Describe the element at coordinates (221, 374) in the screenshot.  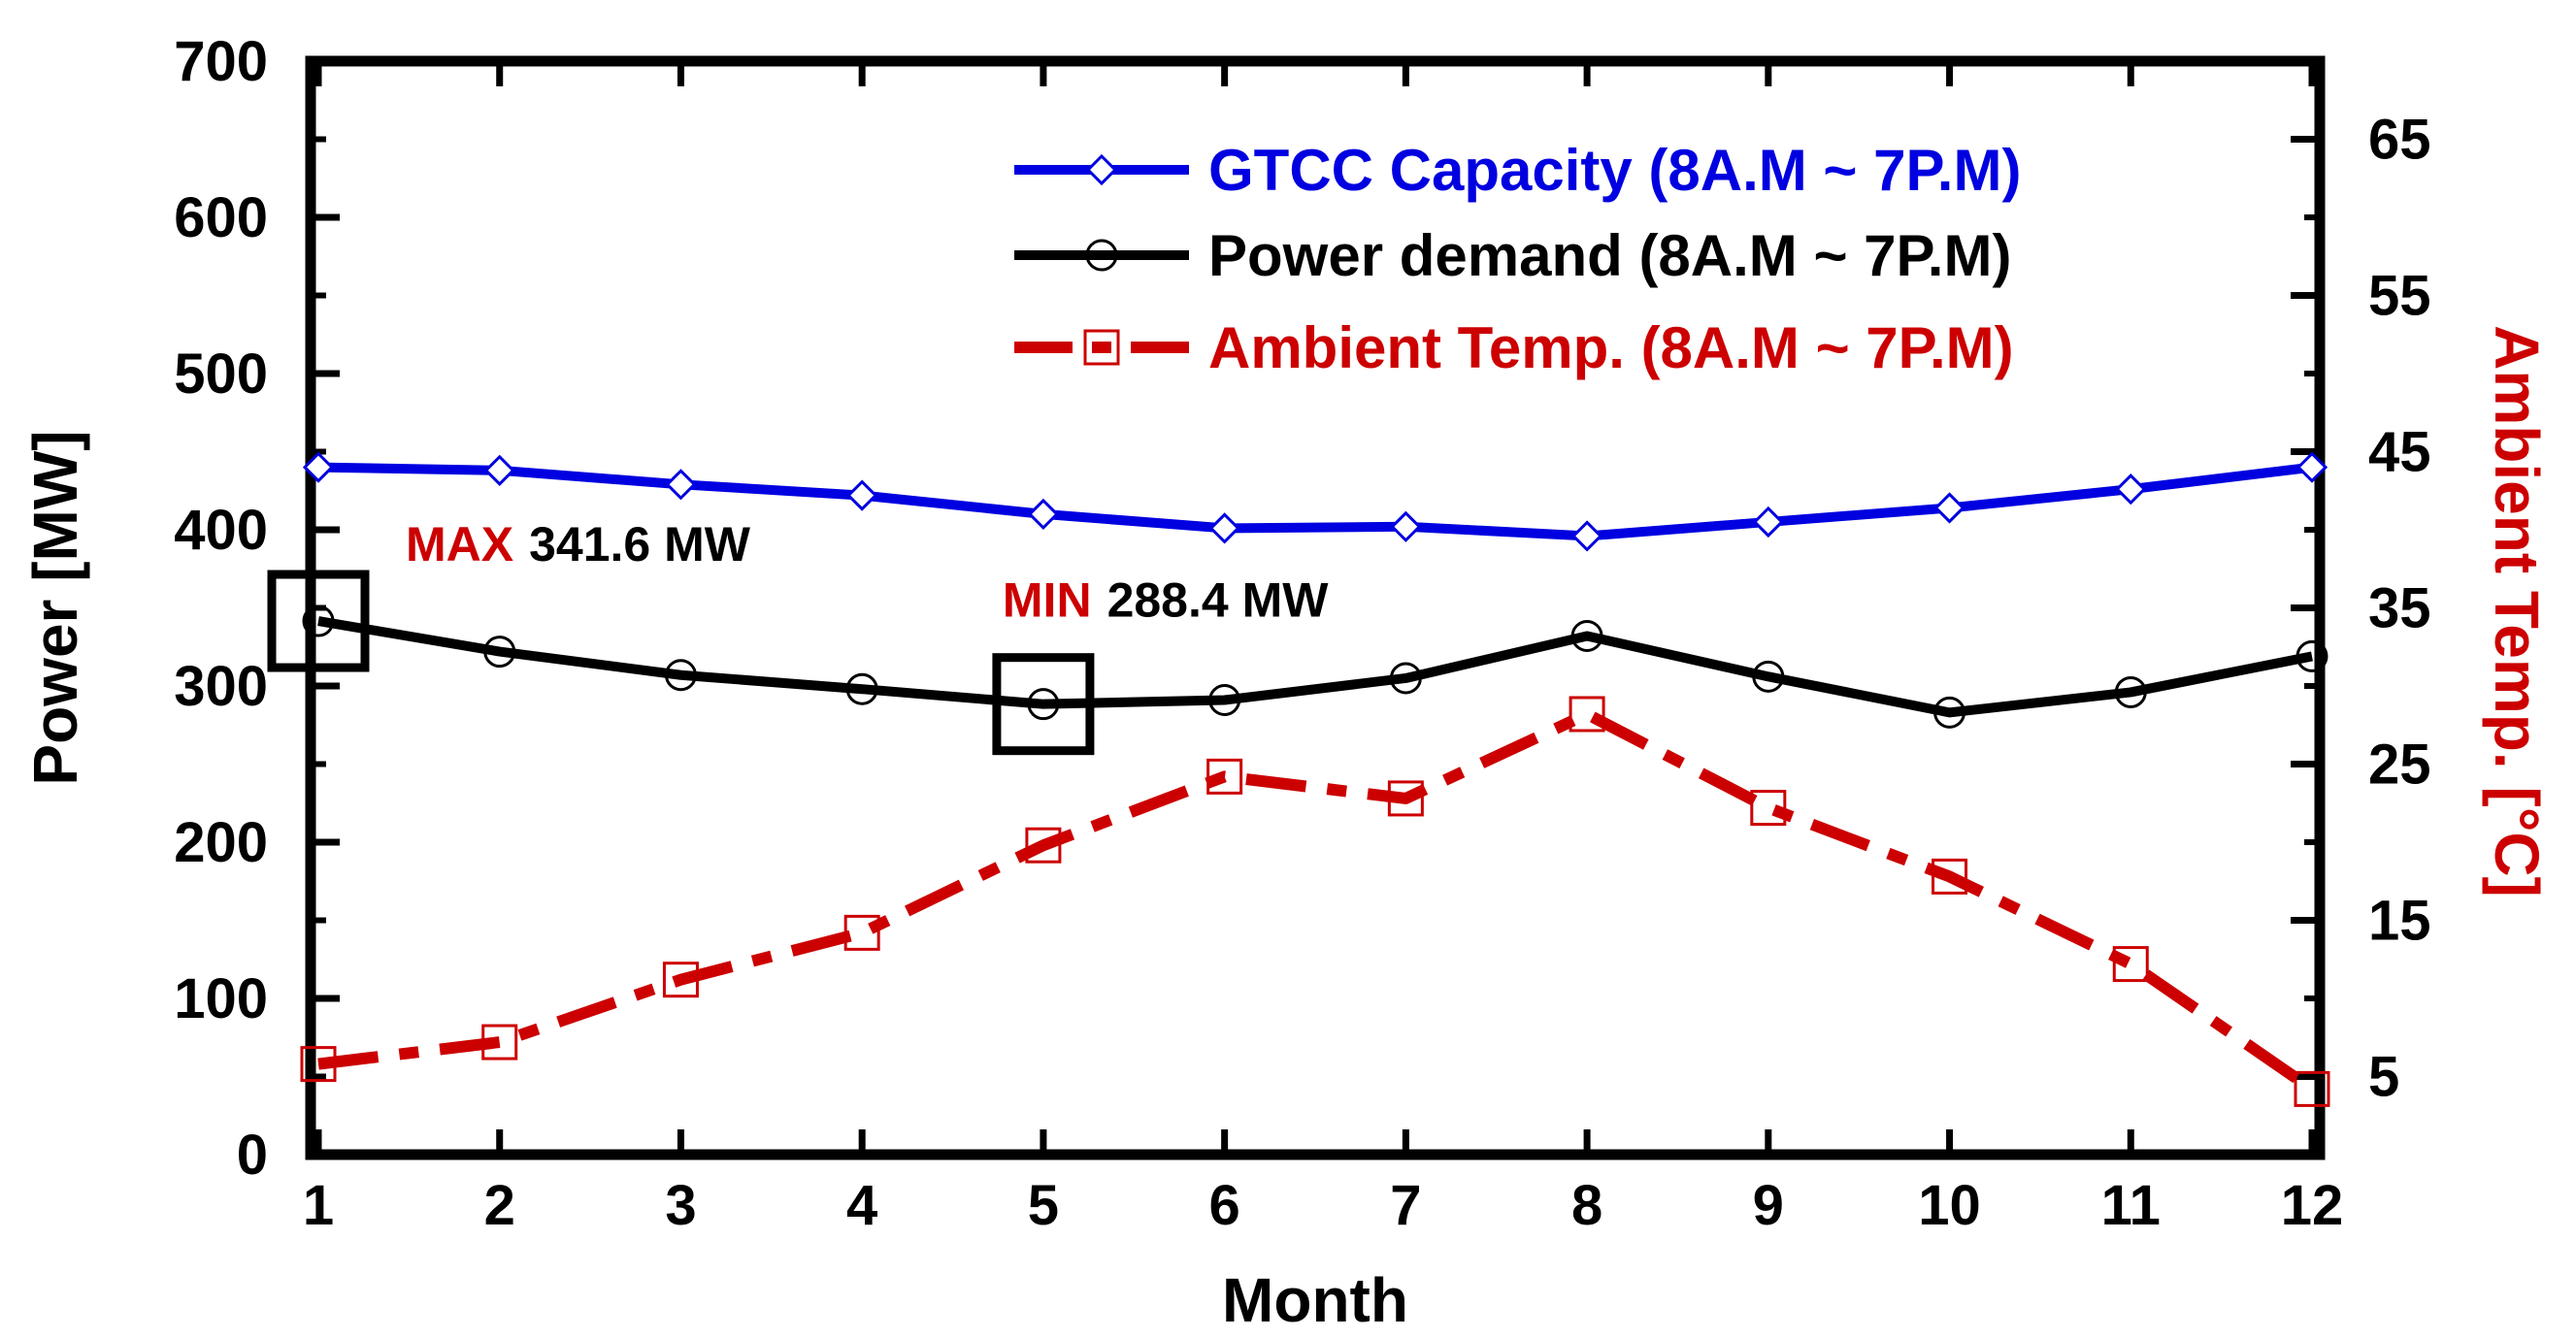
I see `y-tick-label: 500` at that location.